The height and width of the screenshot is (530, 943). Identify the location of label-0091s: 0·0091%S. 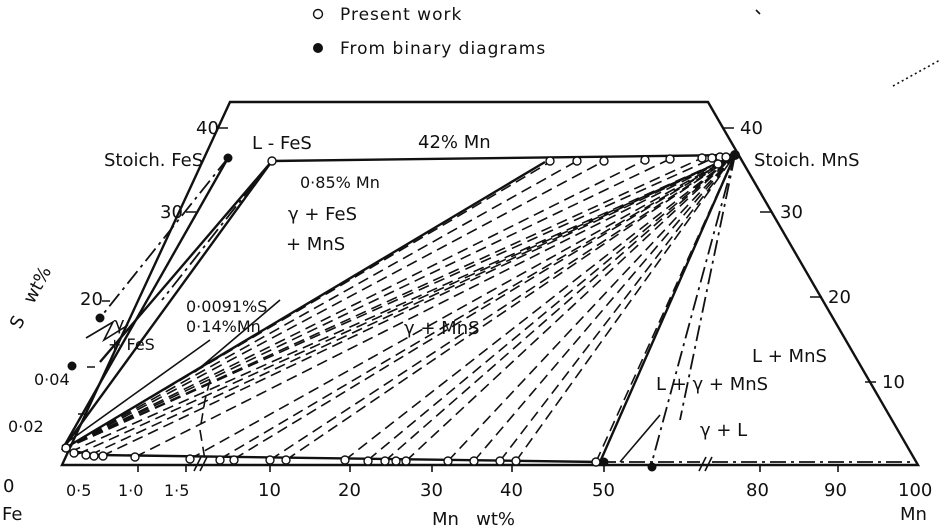
(226, 306).